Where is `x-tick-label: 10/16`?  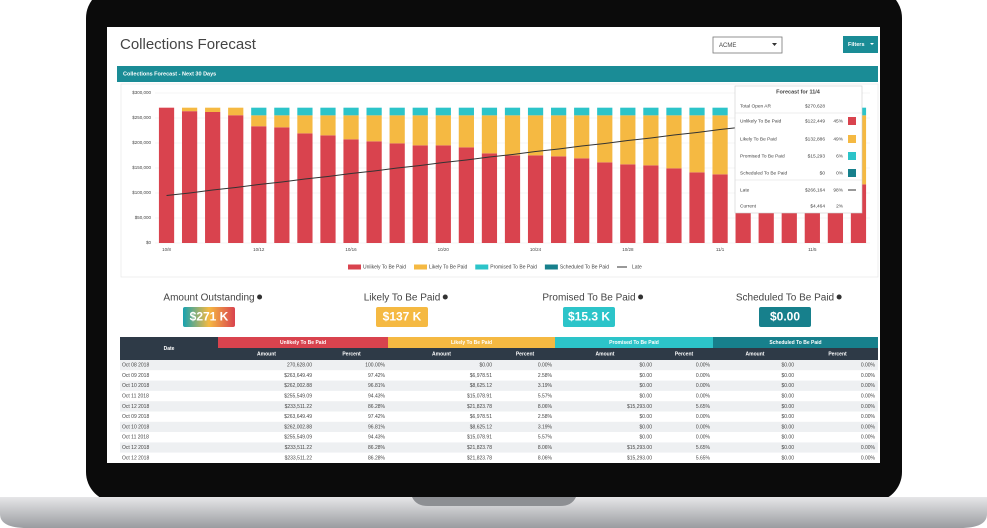 x-tick-label: 10/16 is located at coordinates (351, 249).